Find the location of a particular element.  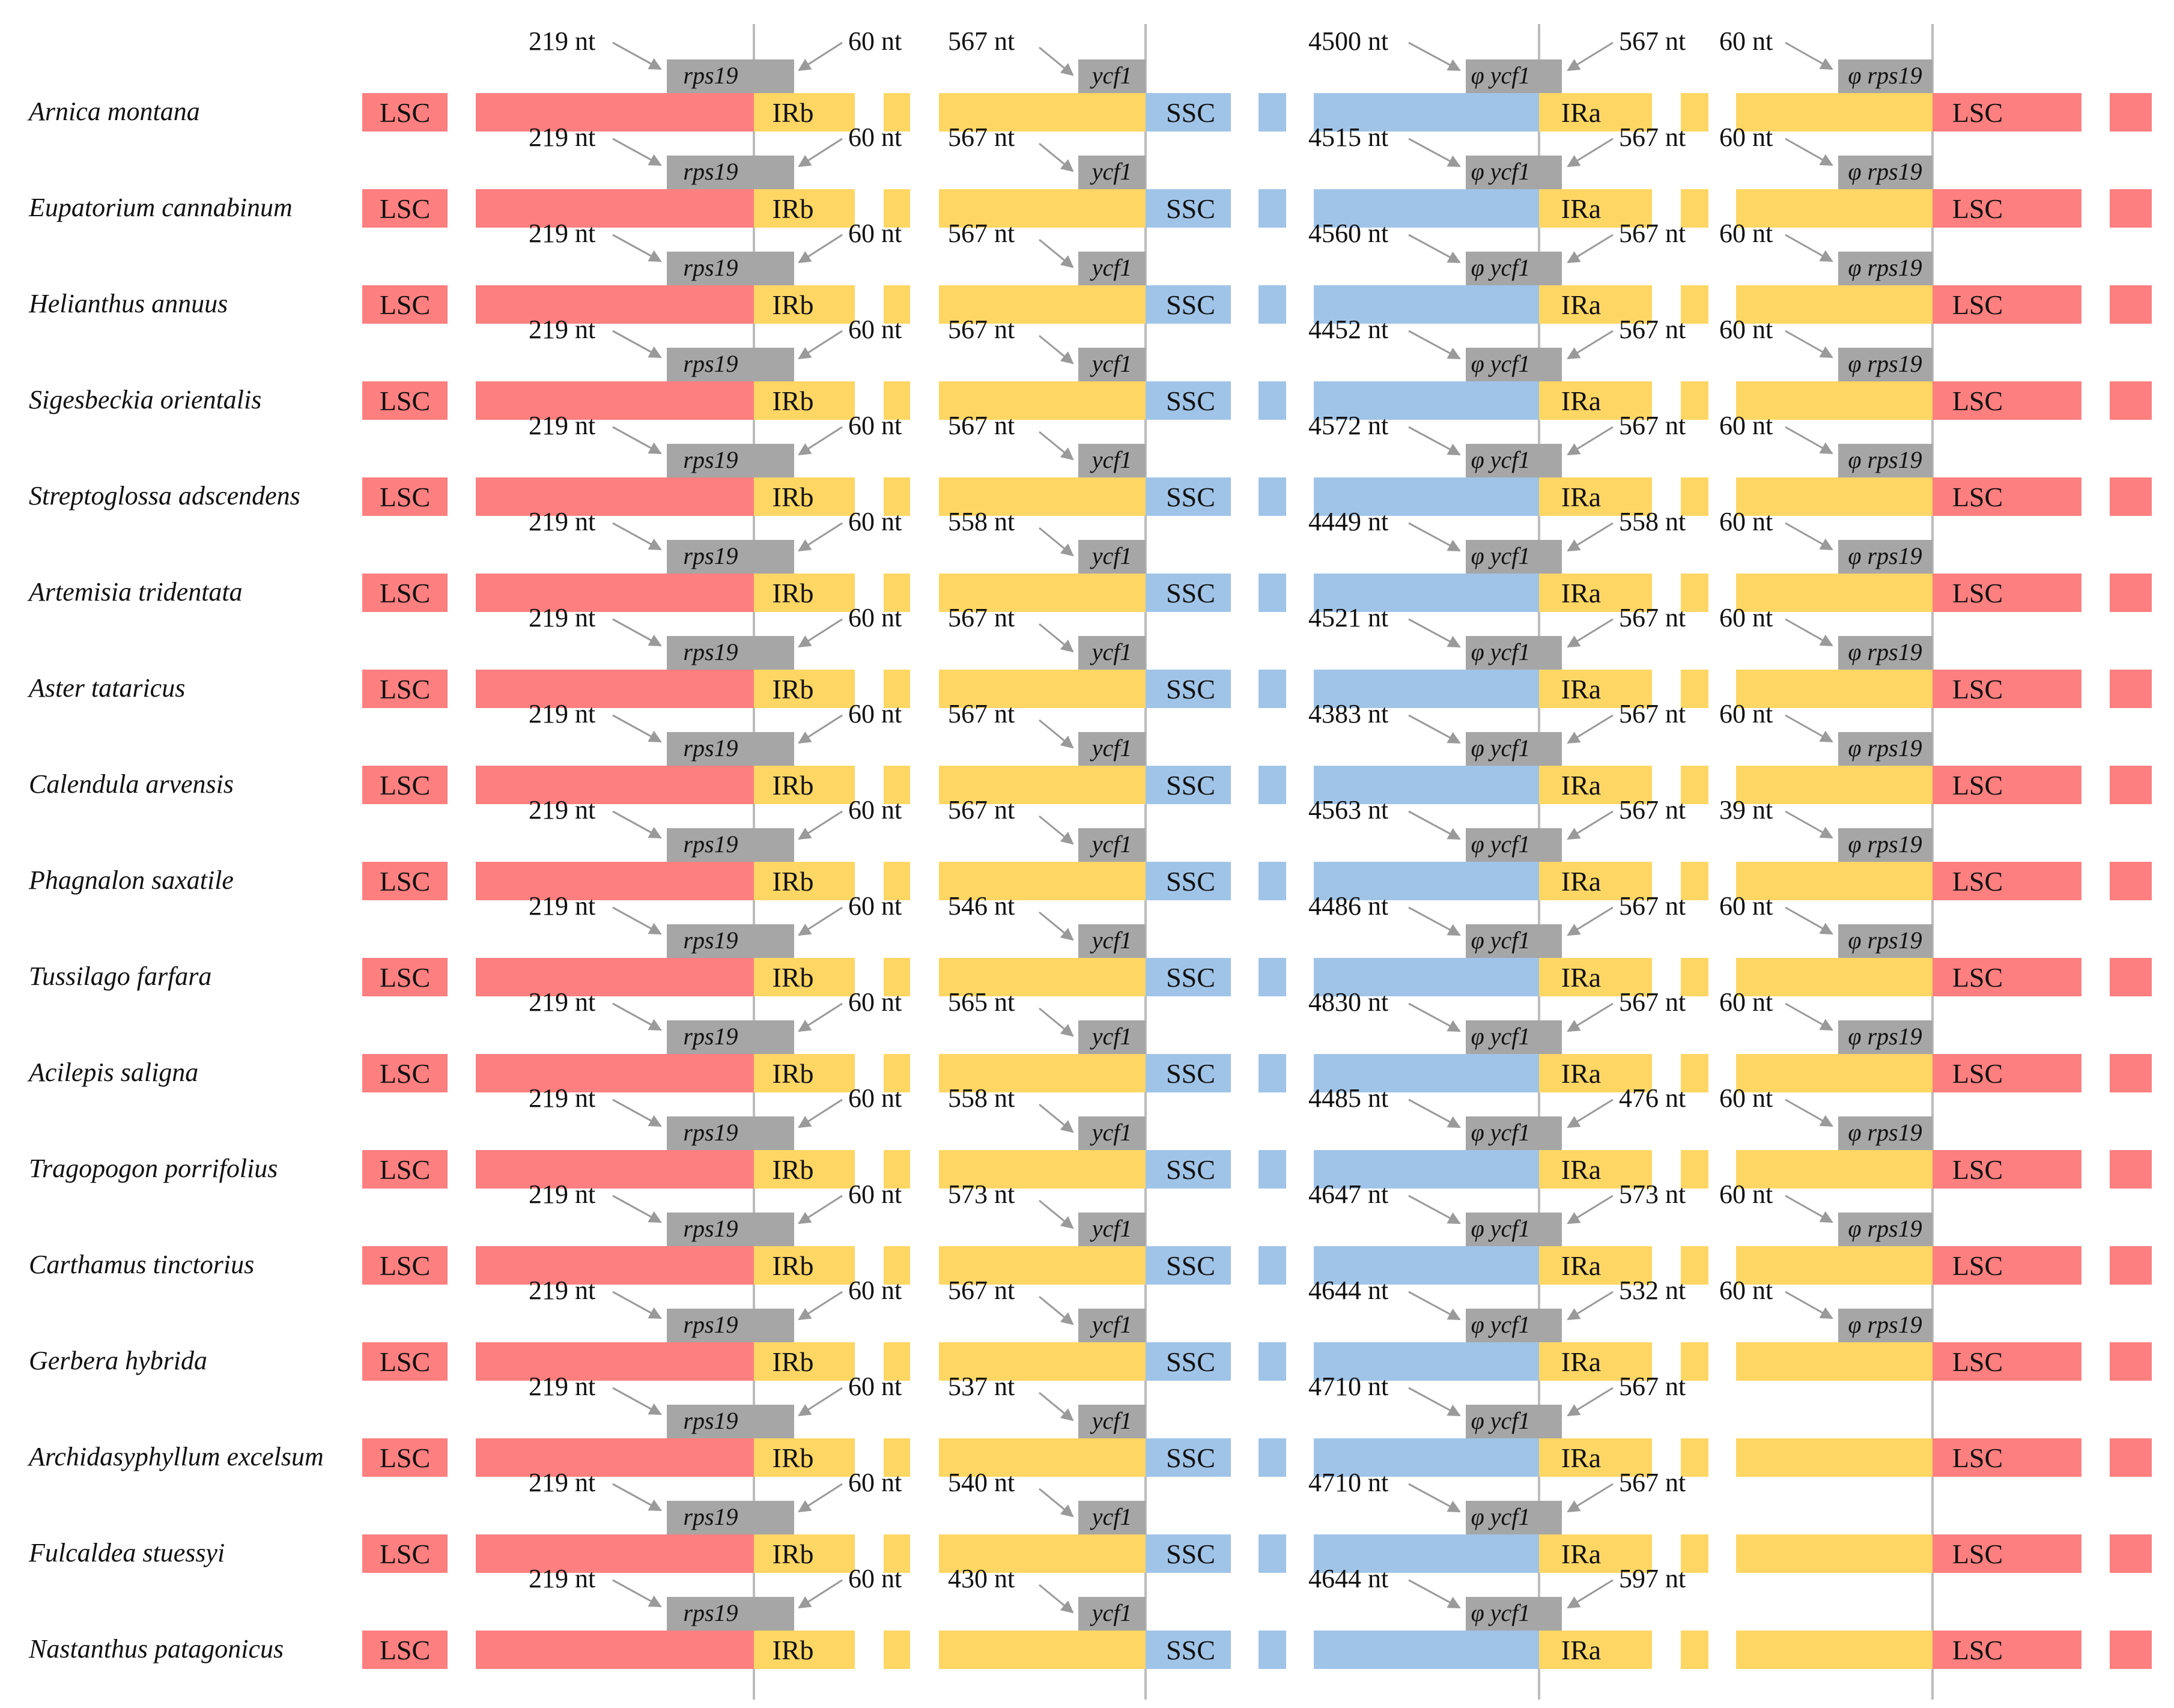

ycf1-irb-distance: 567 nt is located at coordinates (981, 617).